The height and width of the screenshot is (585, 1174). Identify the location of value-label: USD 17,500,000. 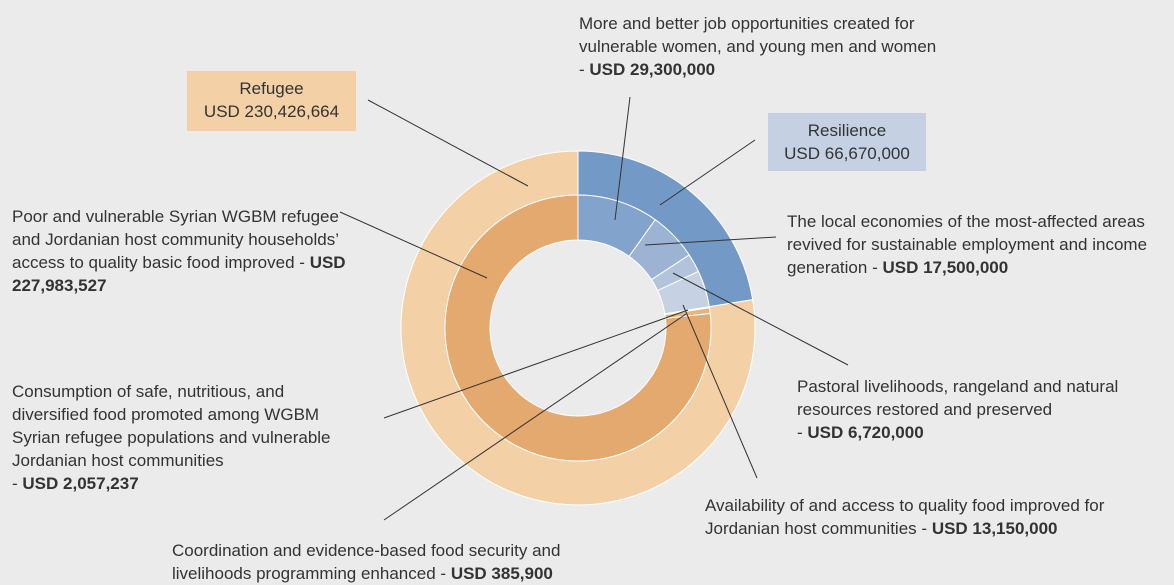
(945, 267).